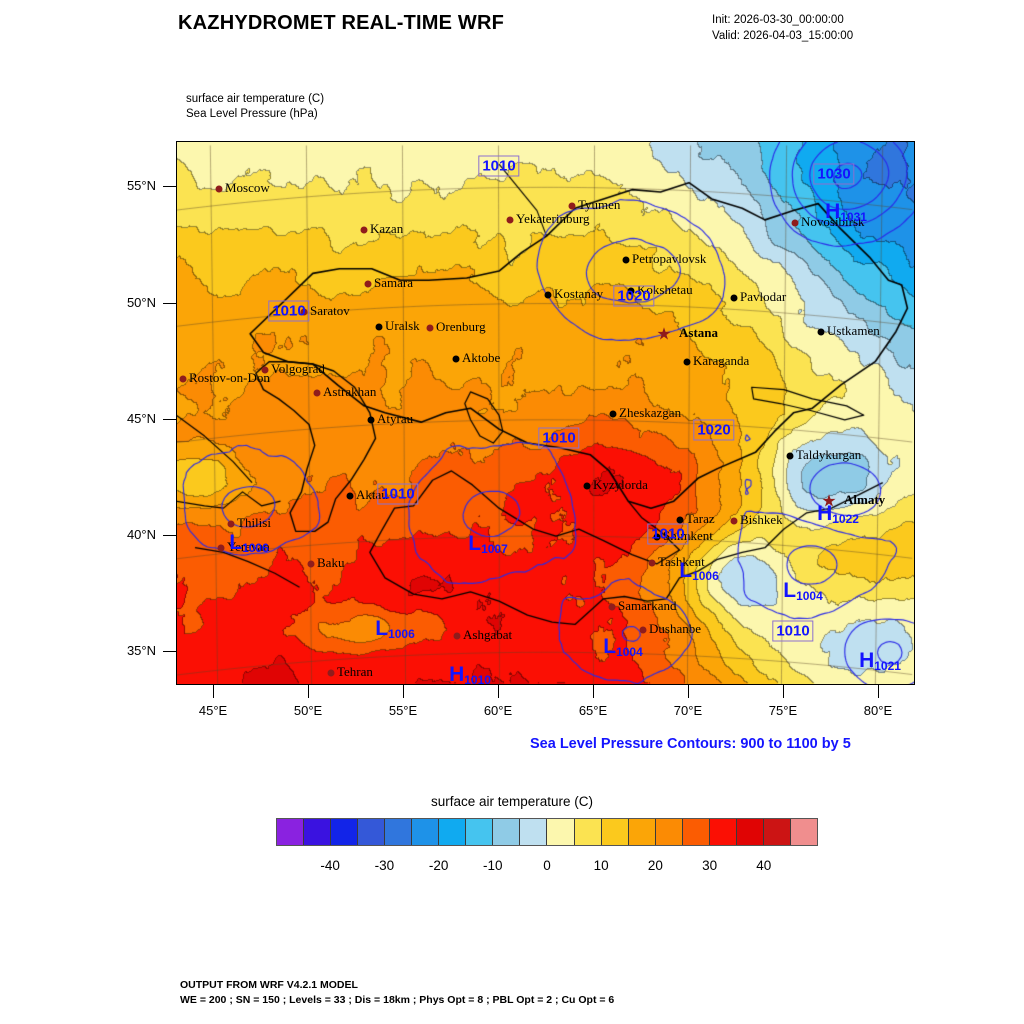 The image size is (1024, 1024). Describe the element at coordinates (878, 710) in the screenshot. I see `lon-tick-label: 80°E` at that location.